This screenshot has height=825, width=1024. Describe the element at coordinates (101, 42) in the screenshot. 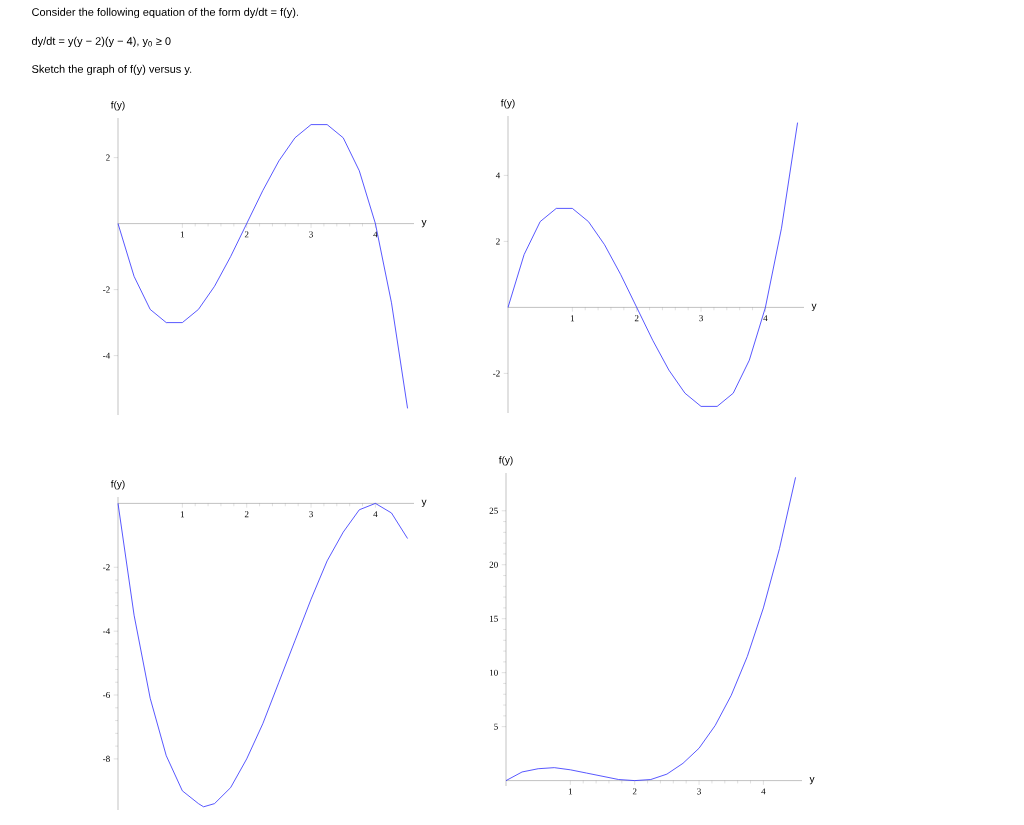

I see `text: dy/dt = y(y − 2)(y − 4), y$_{0}$ ≥ 0` at that location.